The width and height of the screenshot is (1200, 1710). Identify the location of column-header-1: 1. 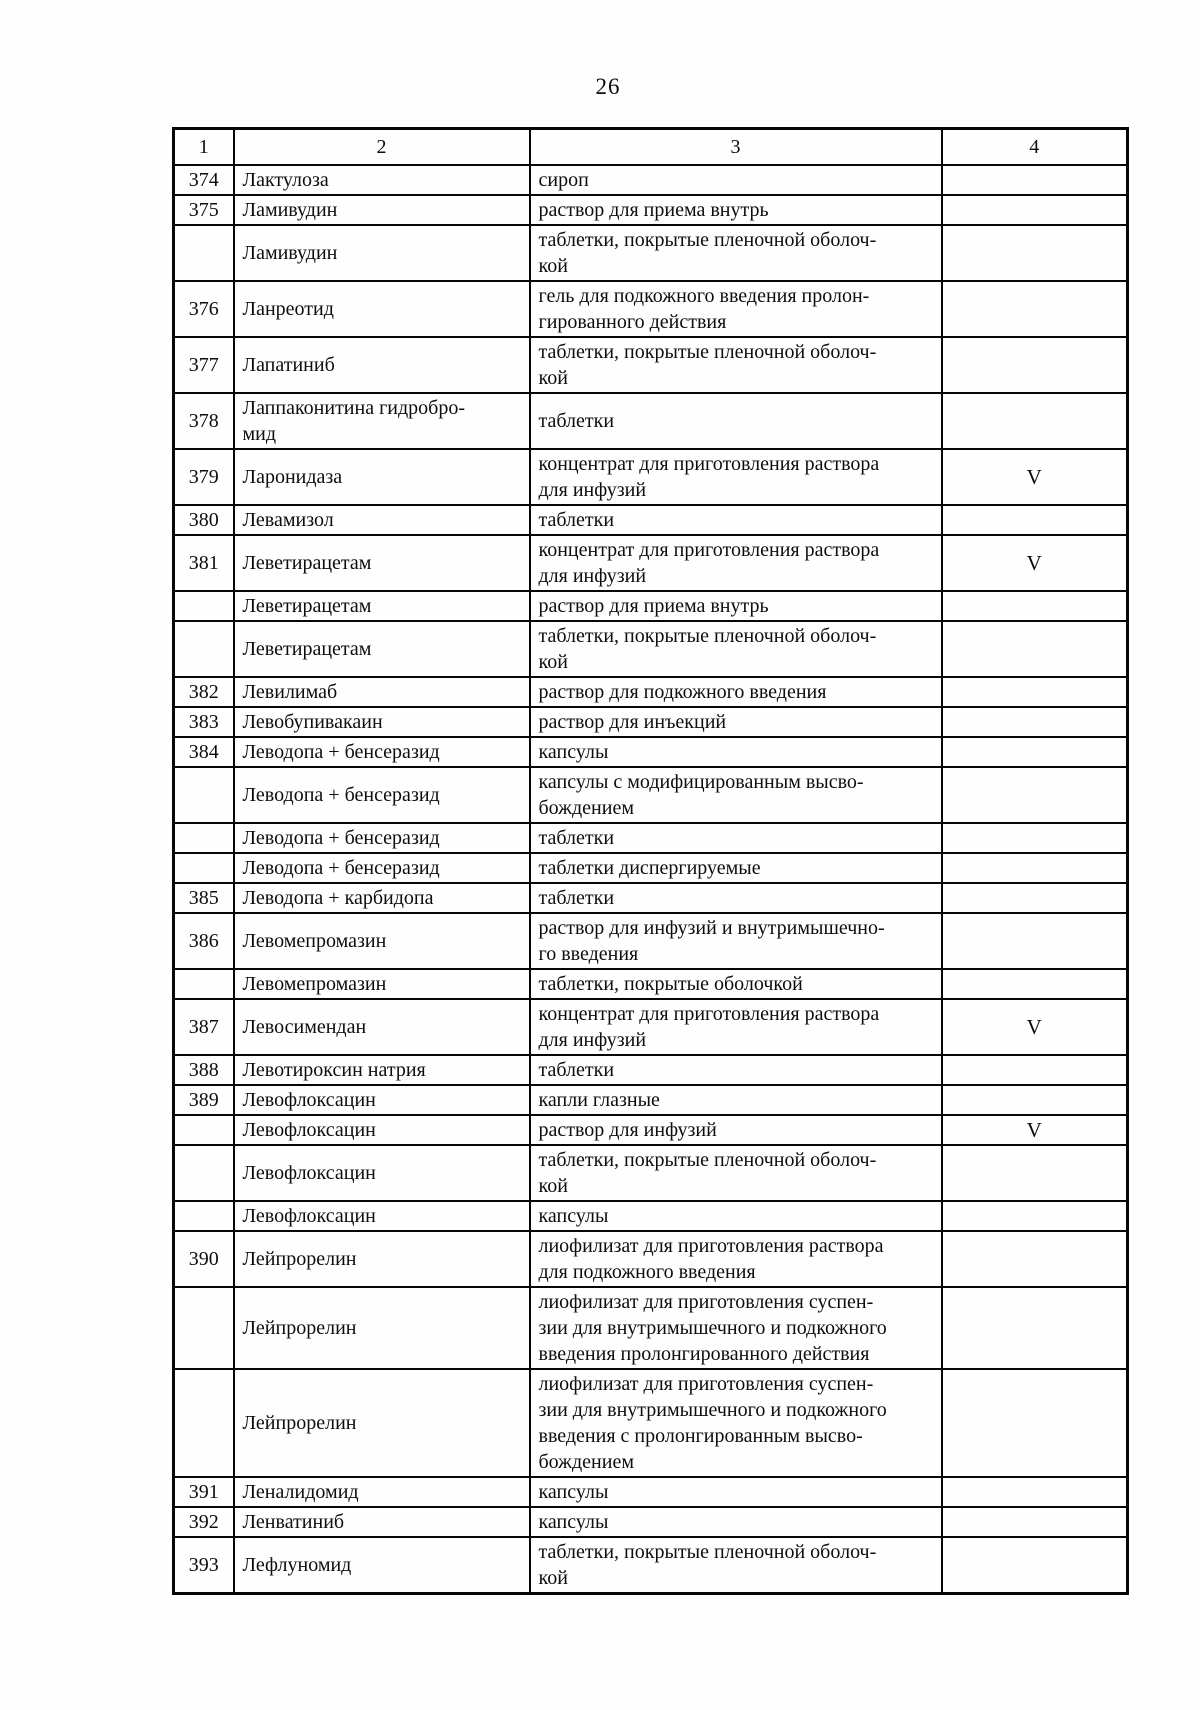
(203, 146).